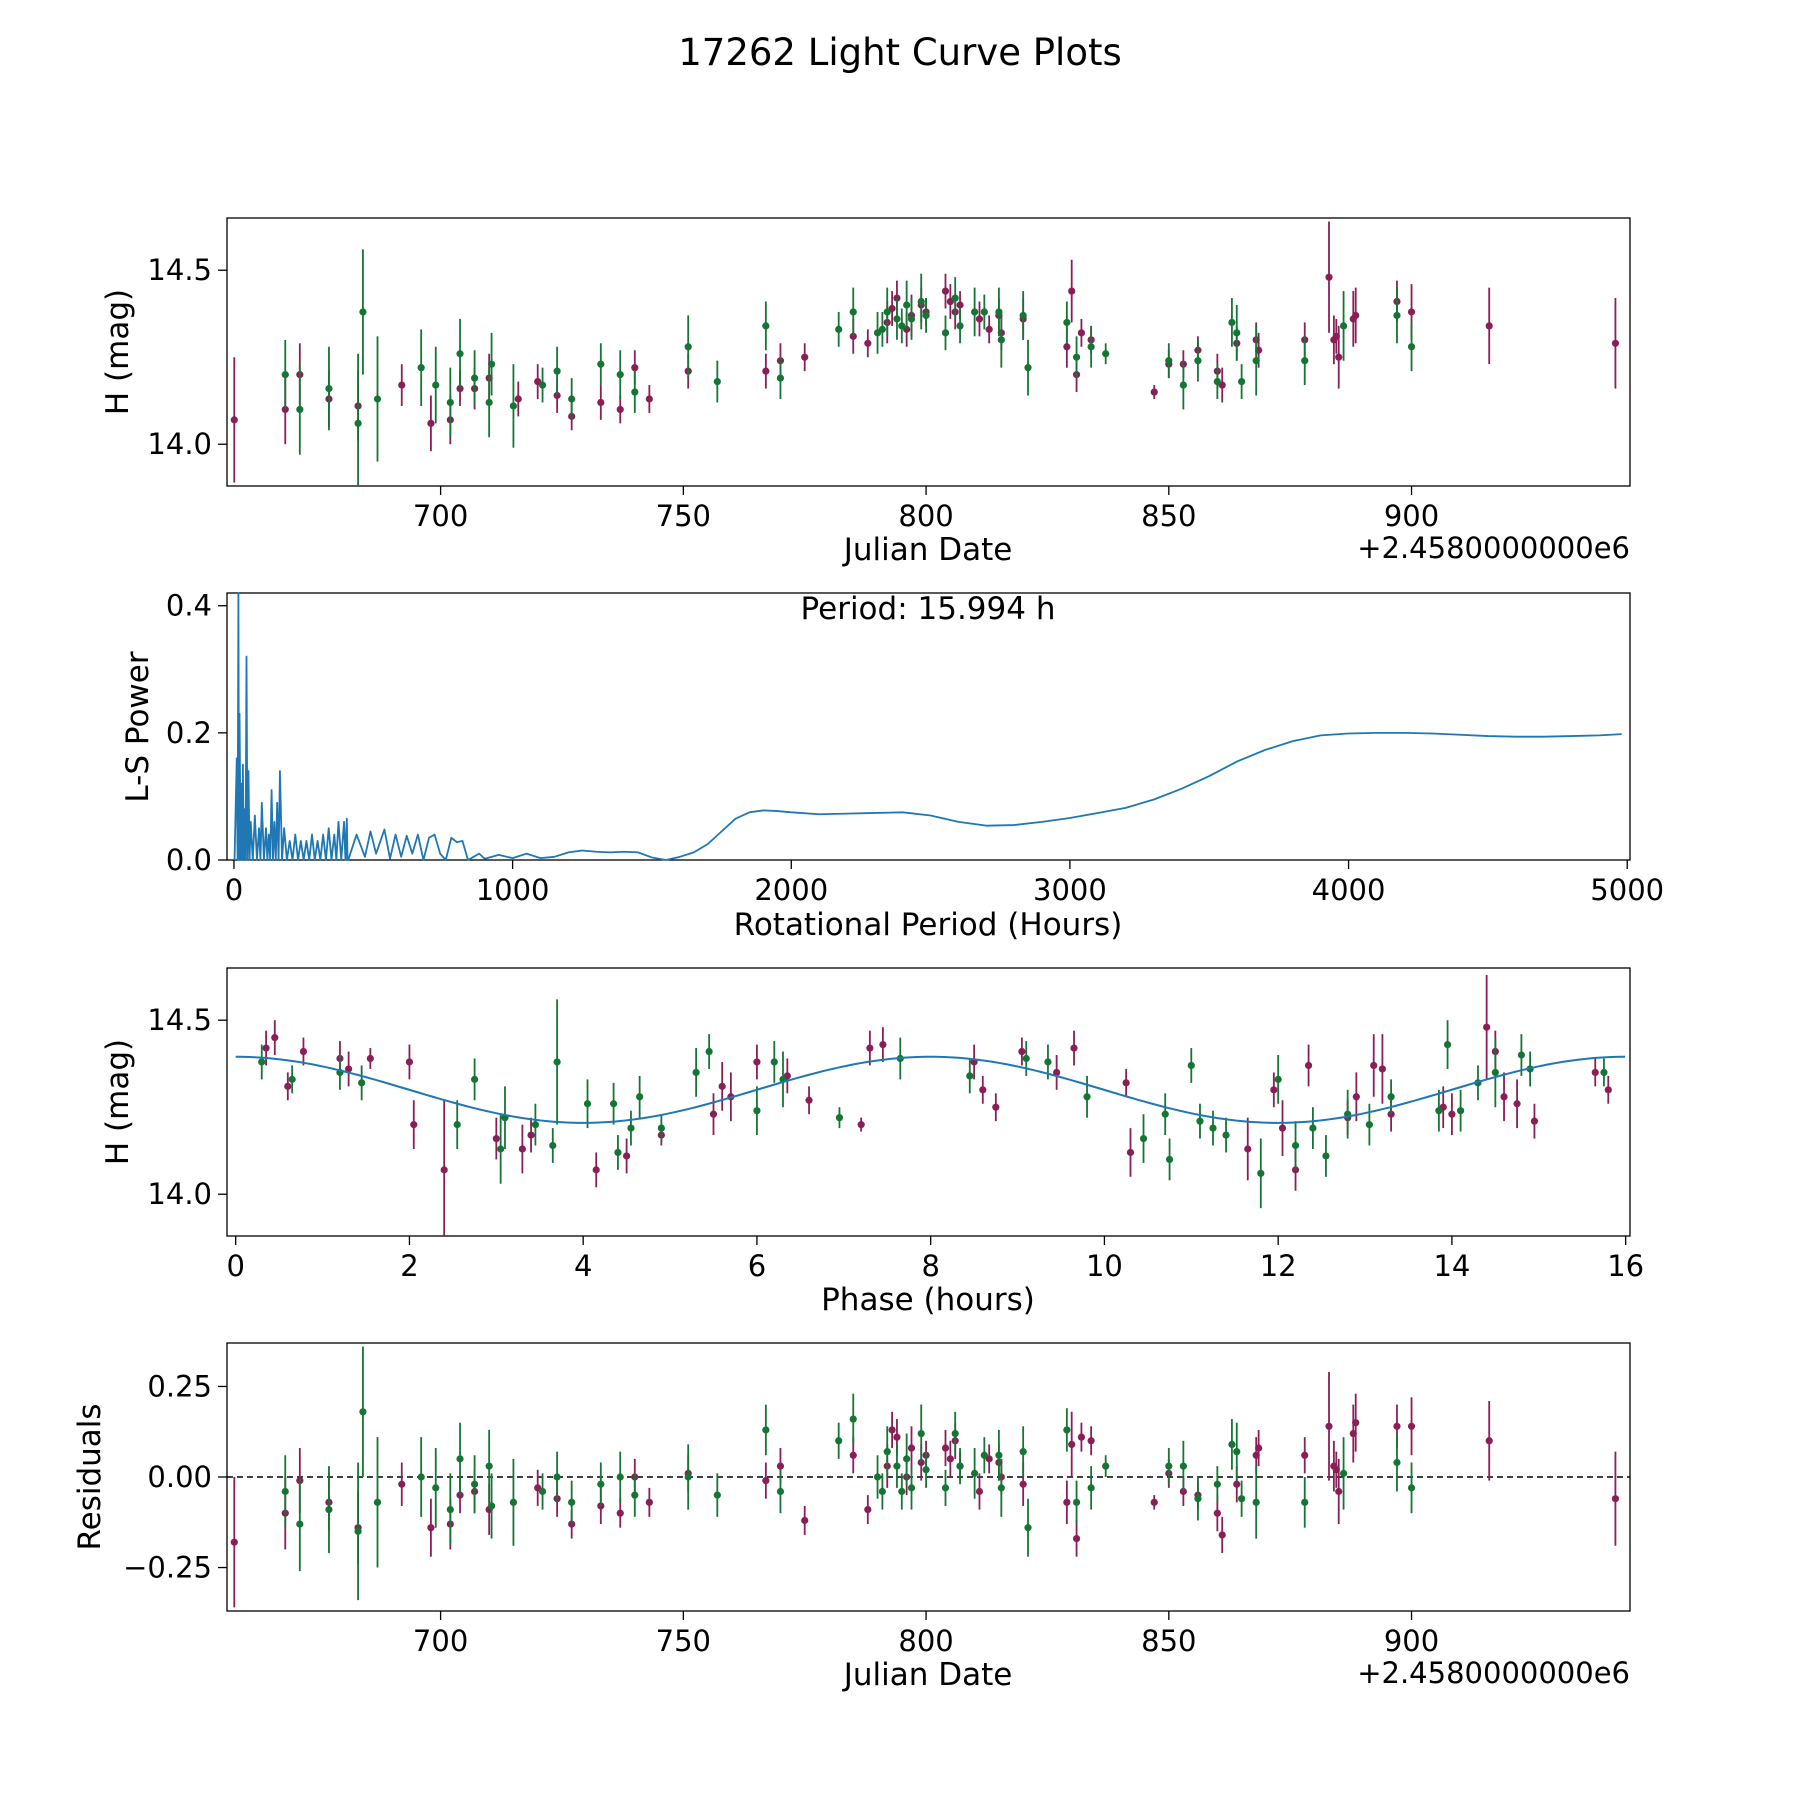 The width and height of the screenshot is (1800, 1800). What do you see at coordinates (90, 1476) in the screenshot?
I see `residuals-ylabel: Residuals` at bounding box center [90, 1476].